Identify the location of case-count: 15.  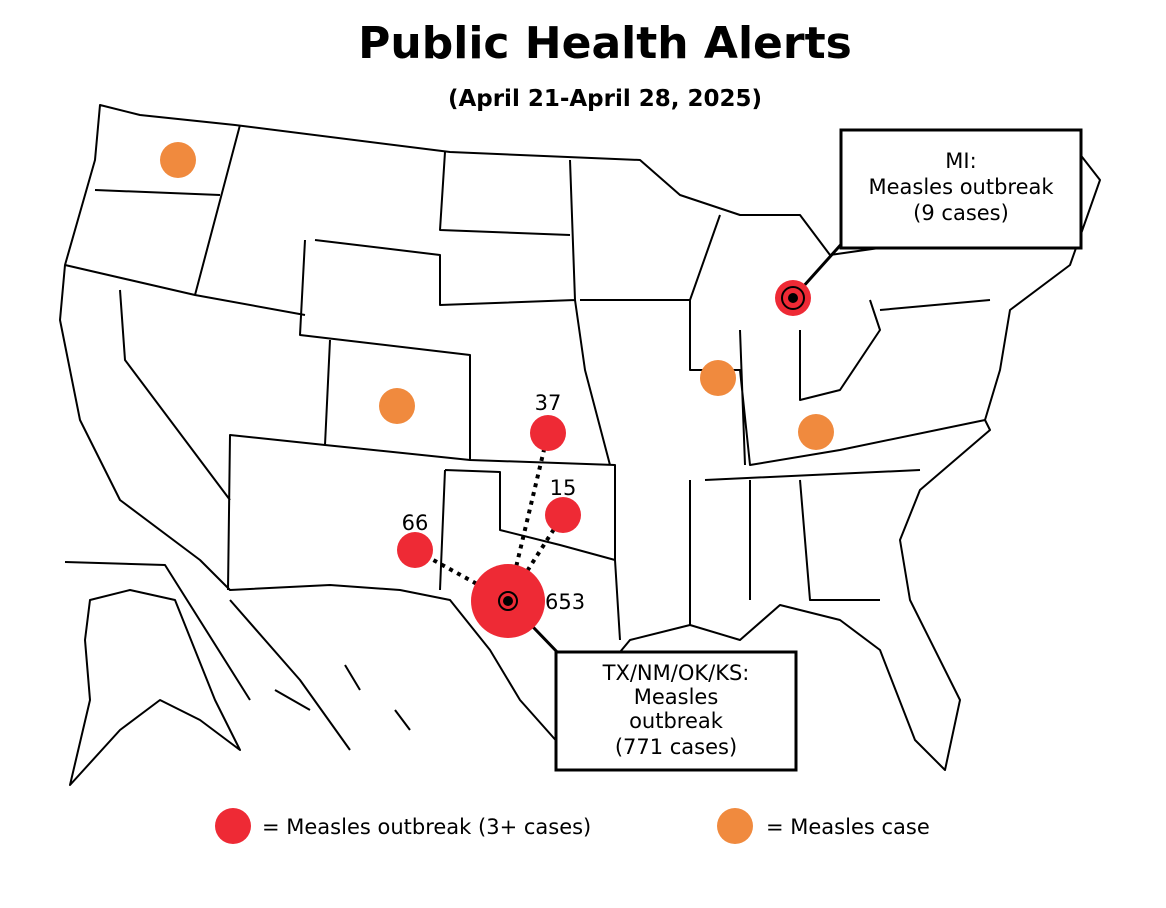
(563, 488).